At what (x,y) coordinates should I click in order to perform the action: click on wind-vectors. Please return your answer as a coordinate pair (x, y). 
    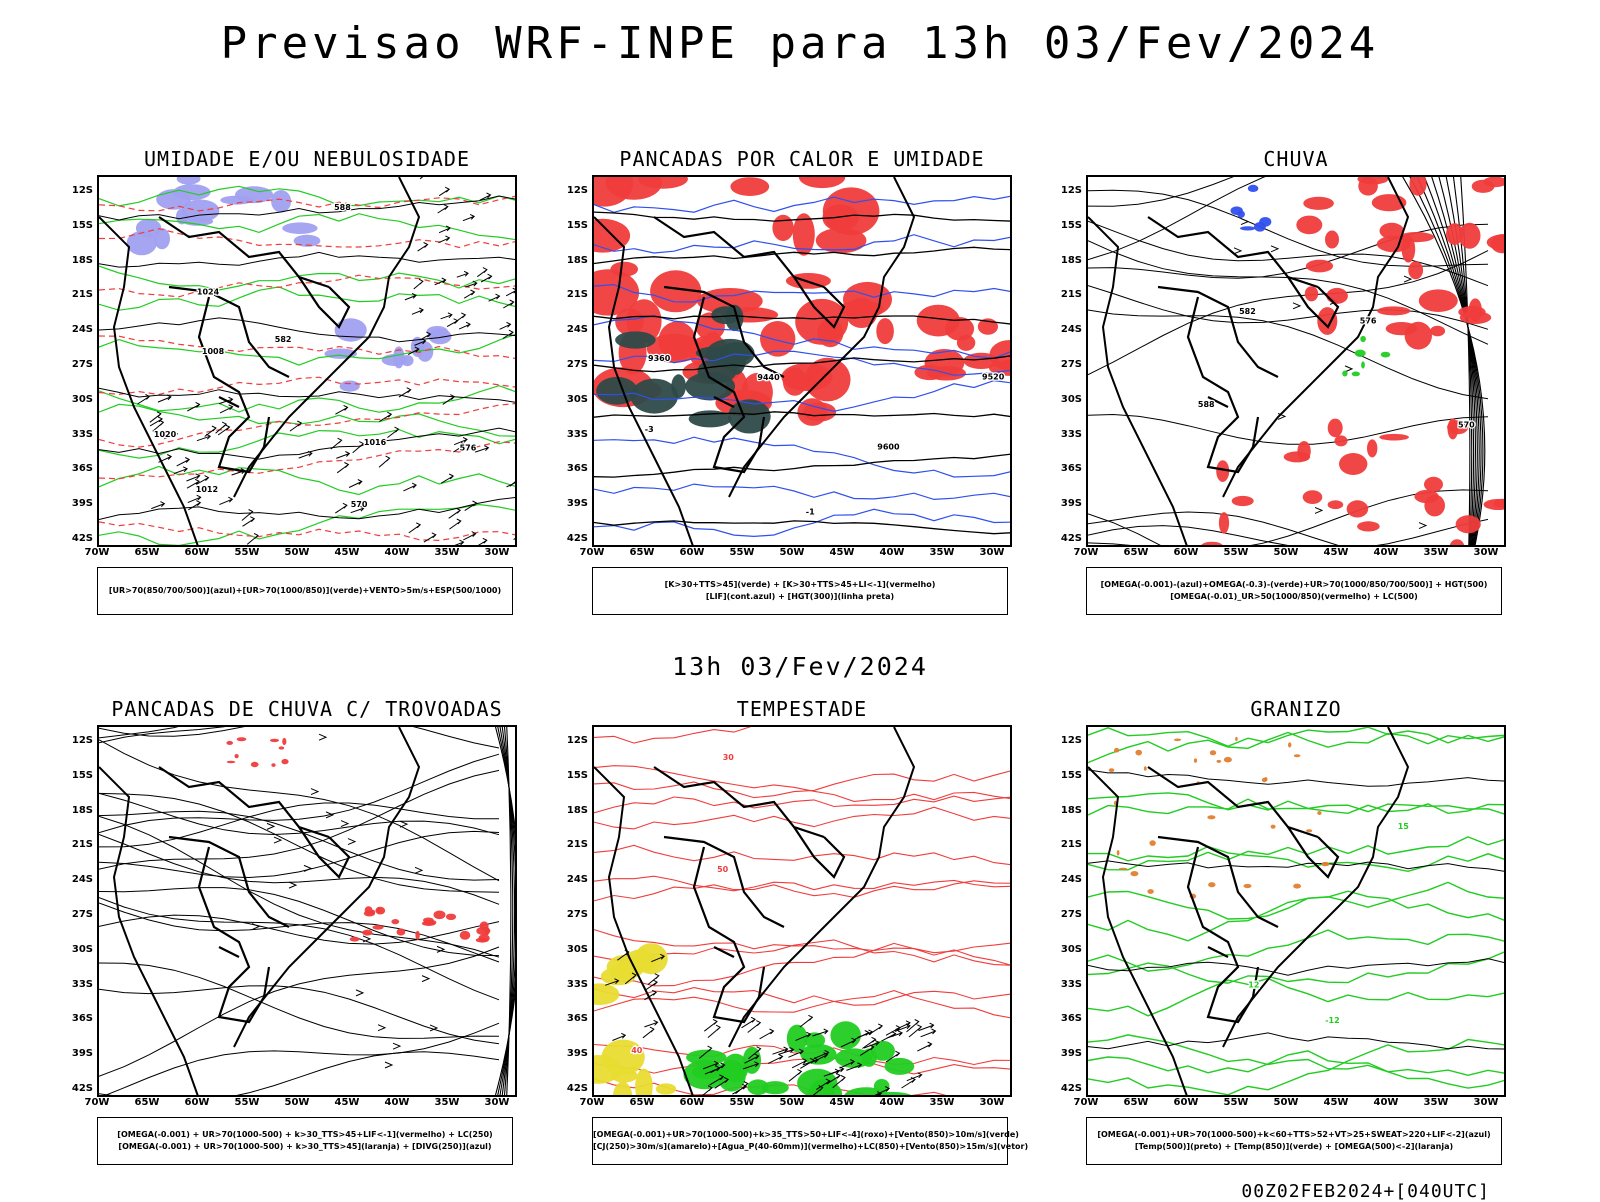
    Looking at the image, I should click on (461, 266).